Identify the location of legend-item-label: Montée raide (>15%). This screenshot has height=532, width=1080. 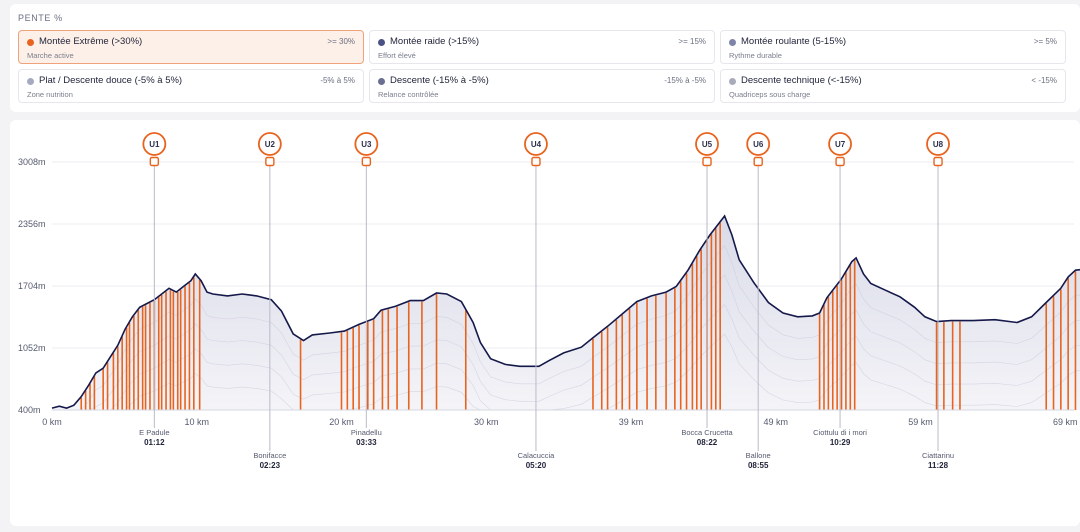
(434, 41).